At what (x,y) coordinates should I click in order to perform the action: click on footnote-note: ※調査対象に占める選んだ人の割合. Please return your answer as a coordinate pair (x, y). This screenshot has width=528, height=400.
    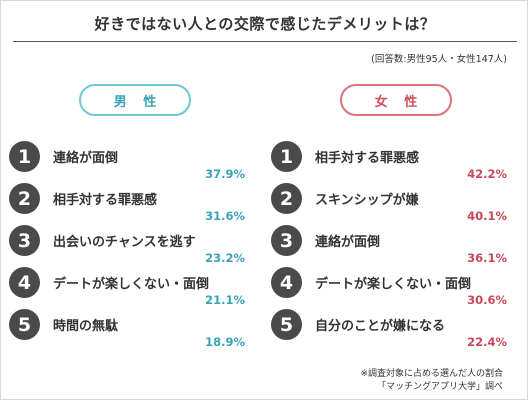
    Looking at the image, I should click on (431, 374).